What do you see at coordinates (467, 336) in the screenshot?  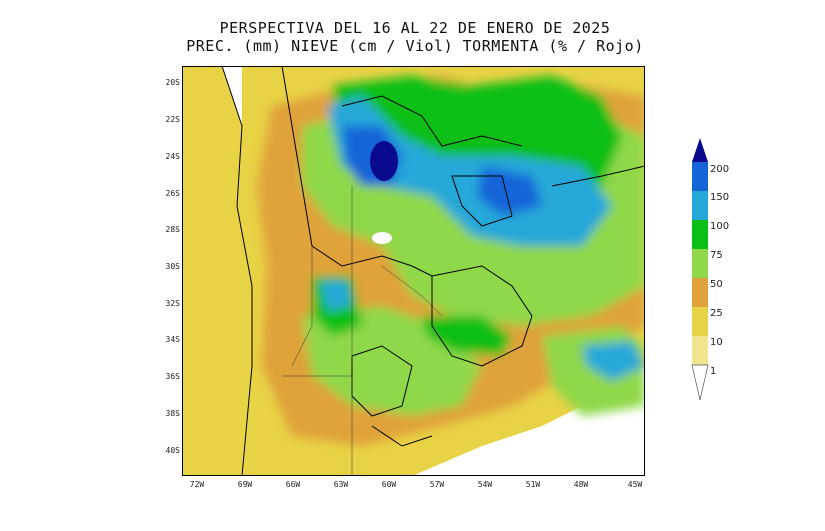 I see `precip-region-75mm-plata` at bounding box center [467, 336].